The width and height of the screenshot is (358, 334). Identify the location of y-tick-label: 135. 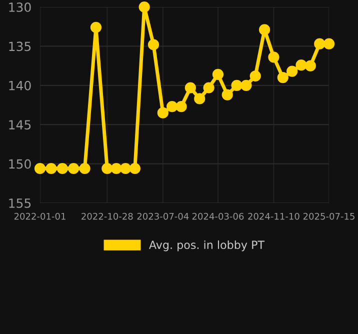
(20, 47).